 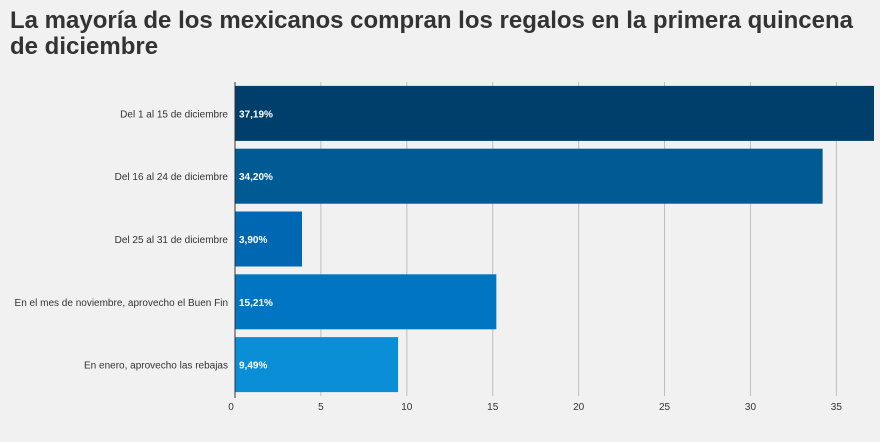 What do you see at coordinates (665, 407) in the screenshot?
I see `x-tick-label: 25` at bounding box center [665, 407].